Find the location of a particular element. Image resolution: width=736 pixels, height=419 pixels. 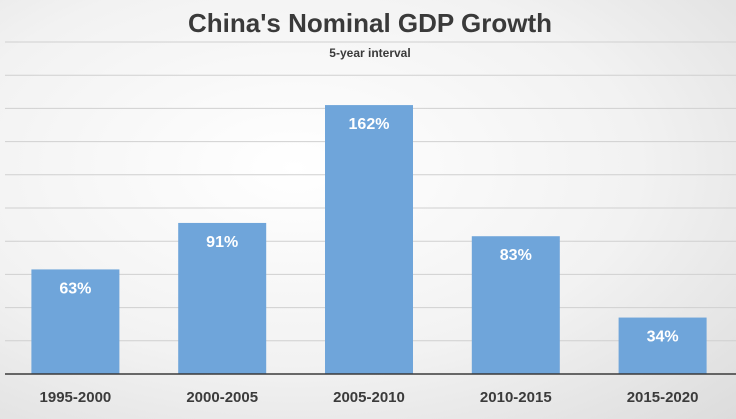

chart-subtitle: 5-year interval is located at coordinates (370, 53).